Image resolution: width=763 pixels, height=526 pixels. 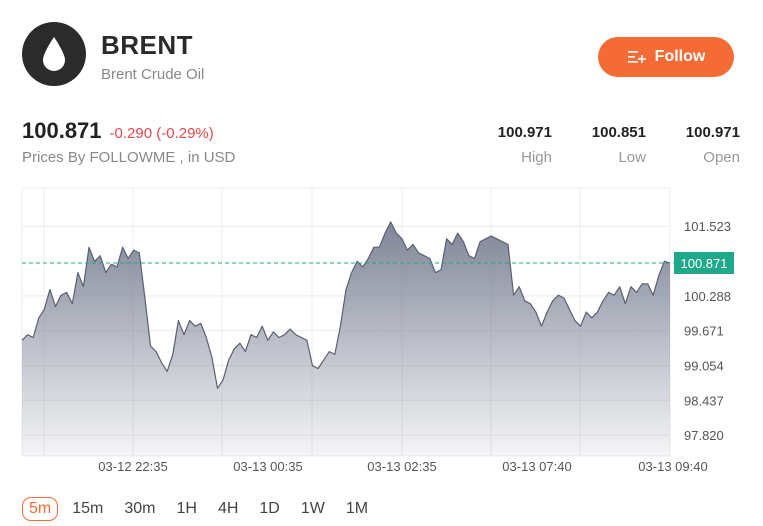 I want to click on stat-value: 100.851, so click(x=618, y=132).